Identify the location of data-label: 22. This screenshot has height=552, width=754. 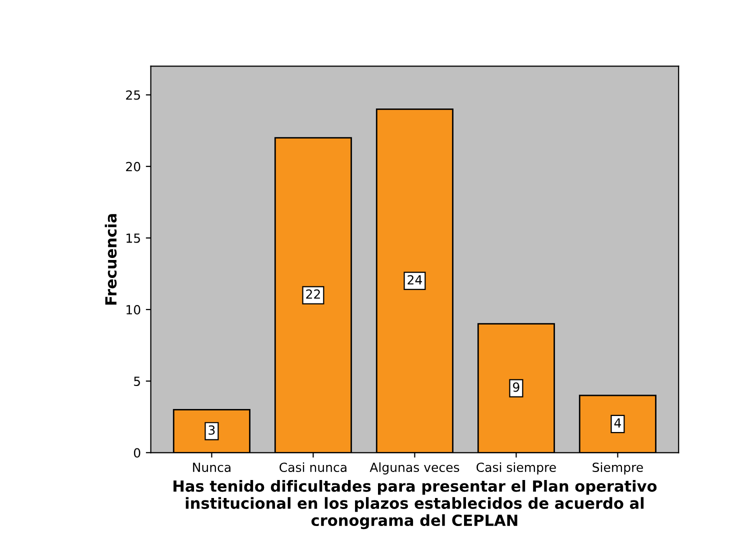
(313, 294).